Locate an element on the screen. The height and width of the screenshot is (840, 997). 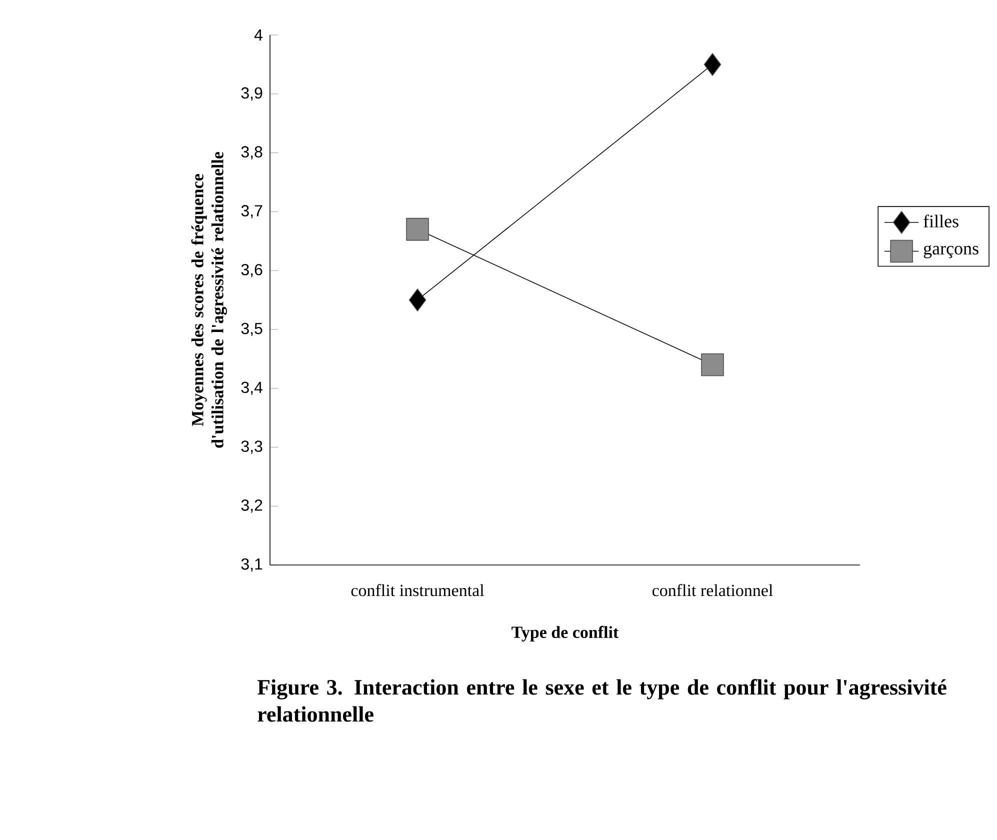
x-tick-label: conflit relationnel is located at coordinates (712, 590).